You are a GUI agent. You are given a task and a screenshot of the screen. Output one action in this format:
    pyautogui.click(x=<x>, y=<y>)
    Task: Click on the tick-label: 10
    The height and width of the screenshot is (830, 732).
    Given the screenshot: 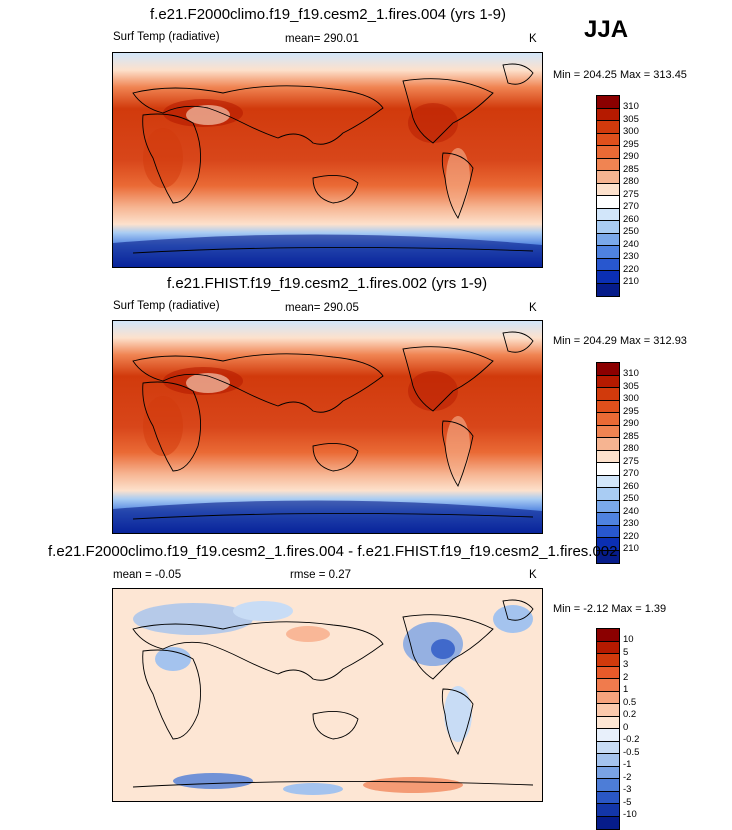 What is the action you would take?
    pyautogui.click(x=628, y=639)
    